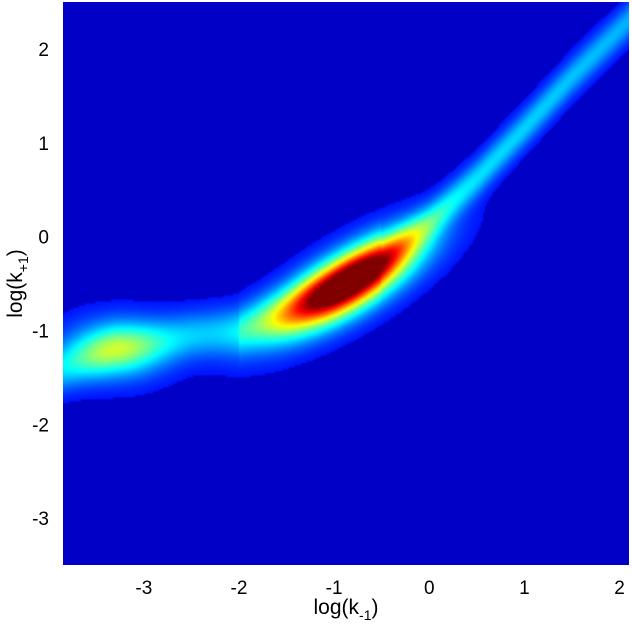 This screenshot has height=630, width=632. What do you see at coordinates (40, 425) in the screenshot?
I see `y-tick-label: -2` at bounding box center [40, 425].